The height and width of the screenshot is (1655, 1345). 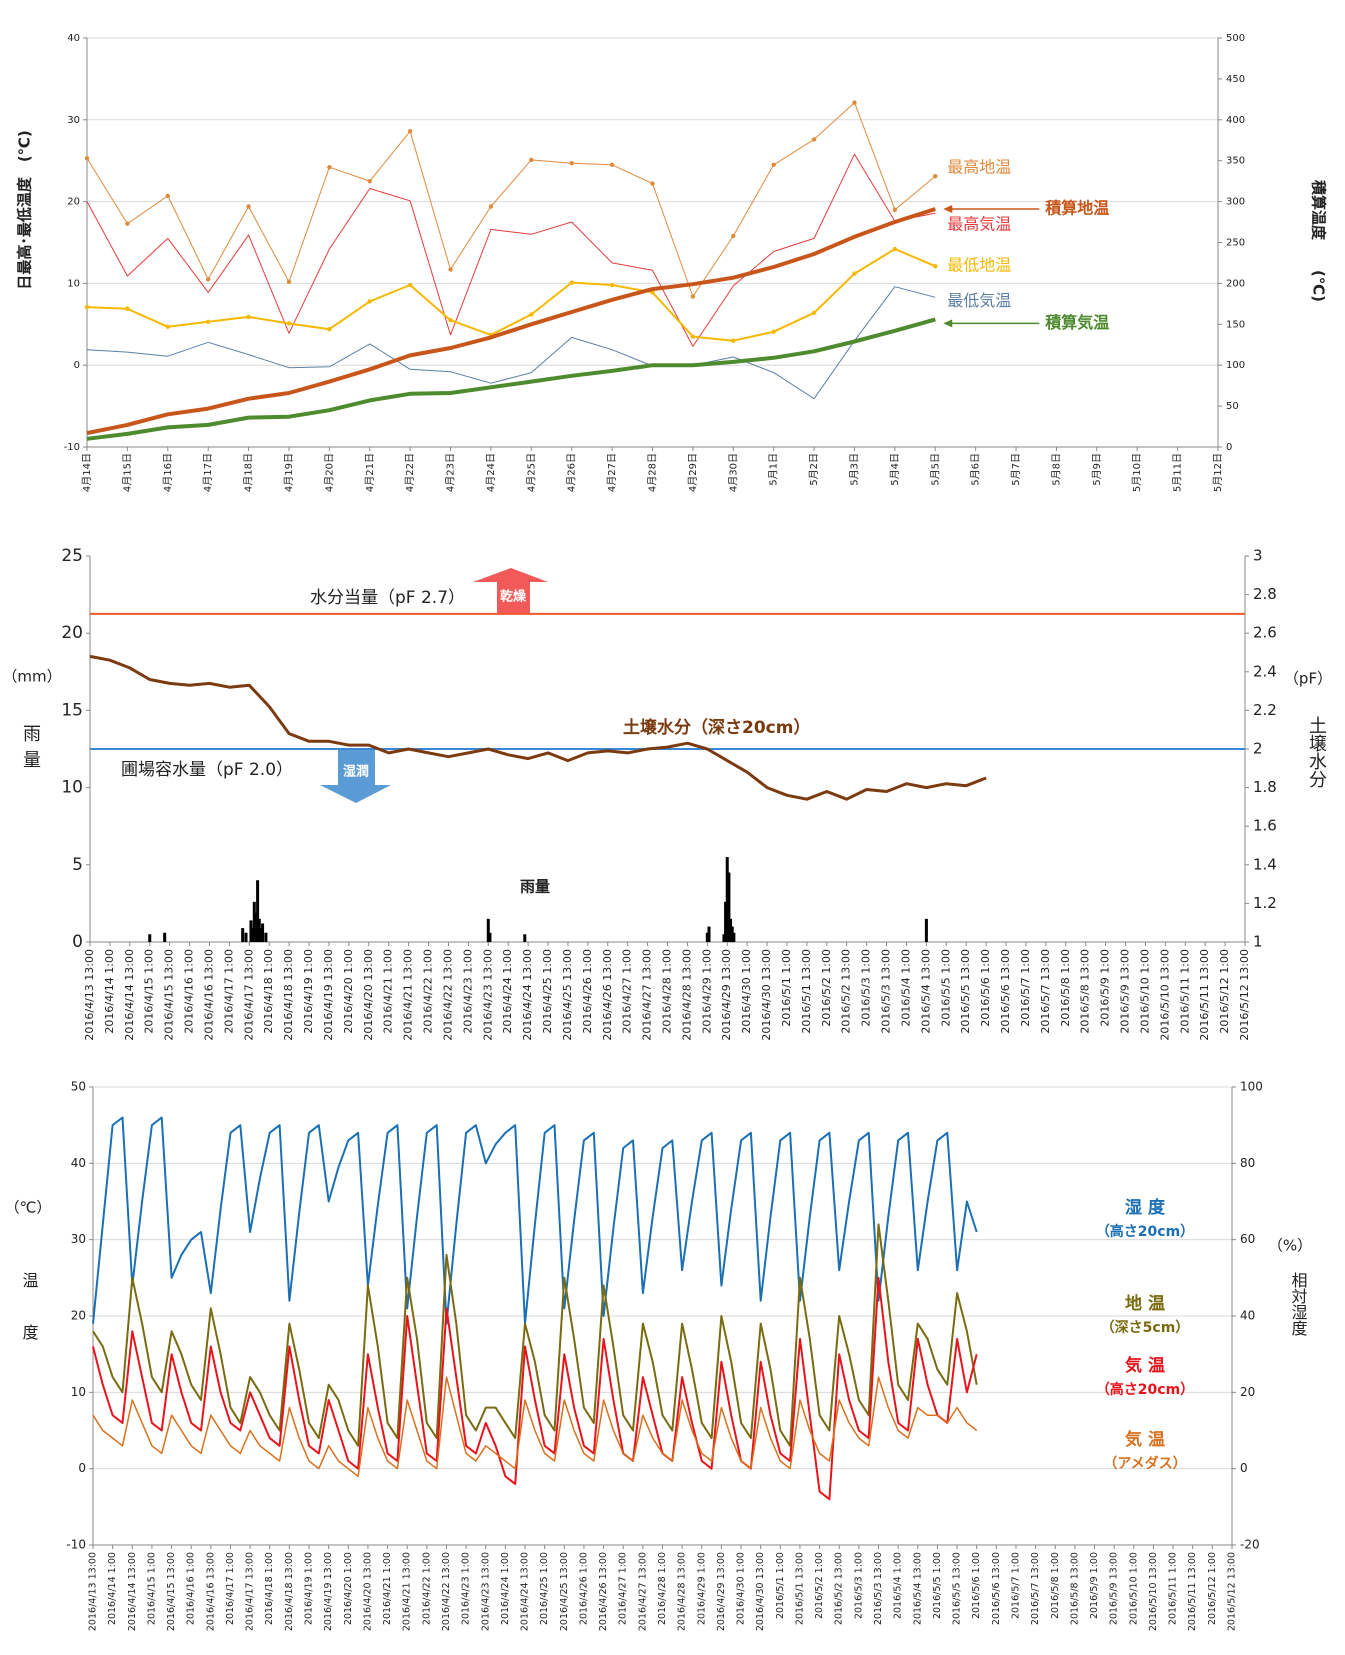 What do you see at coordinates (1235, 243) in the screenshot?
I see `y2-tick-label: 250` at bounding box center [1235, 243].